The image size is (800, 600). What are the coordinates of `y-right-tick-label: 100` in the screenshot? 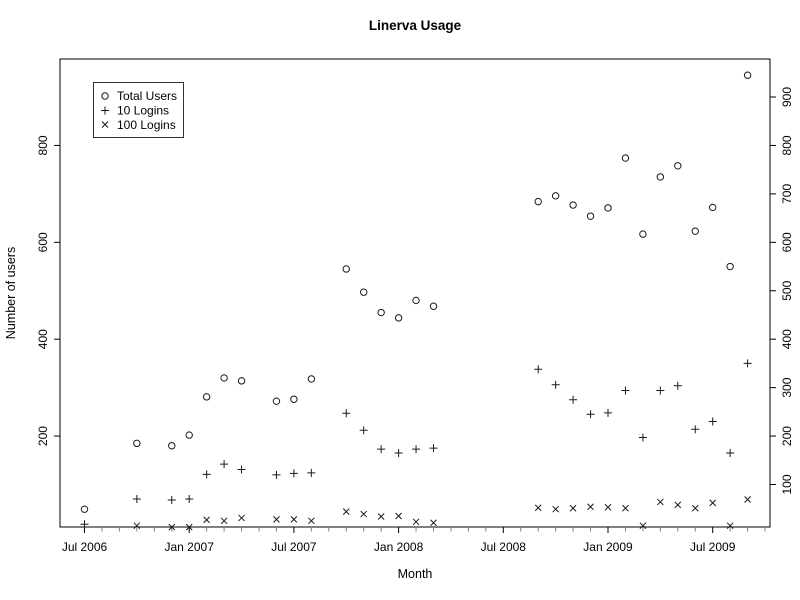 It's located at (787, 484).